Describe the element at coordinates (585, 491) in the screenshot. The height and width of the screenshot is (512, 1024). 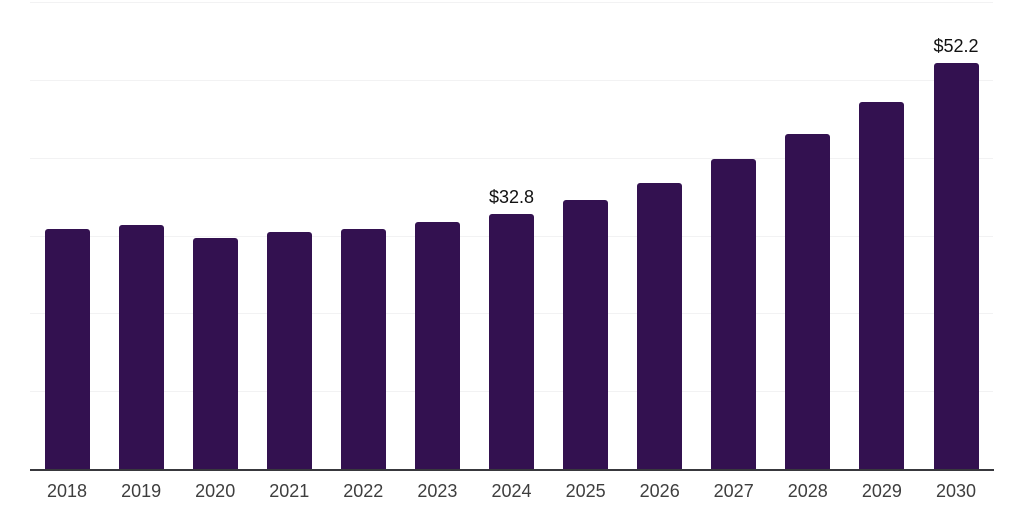
I see `x-tick-2025: 2025` at that location.